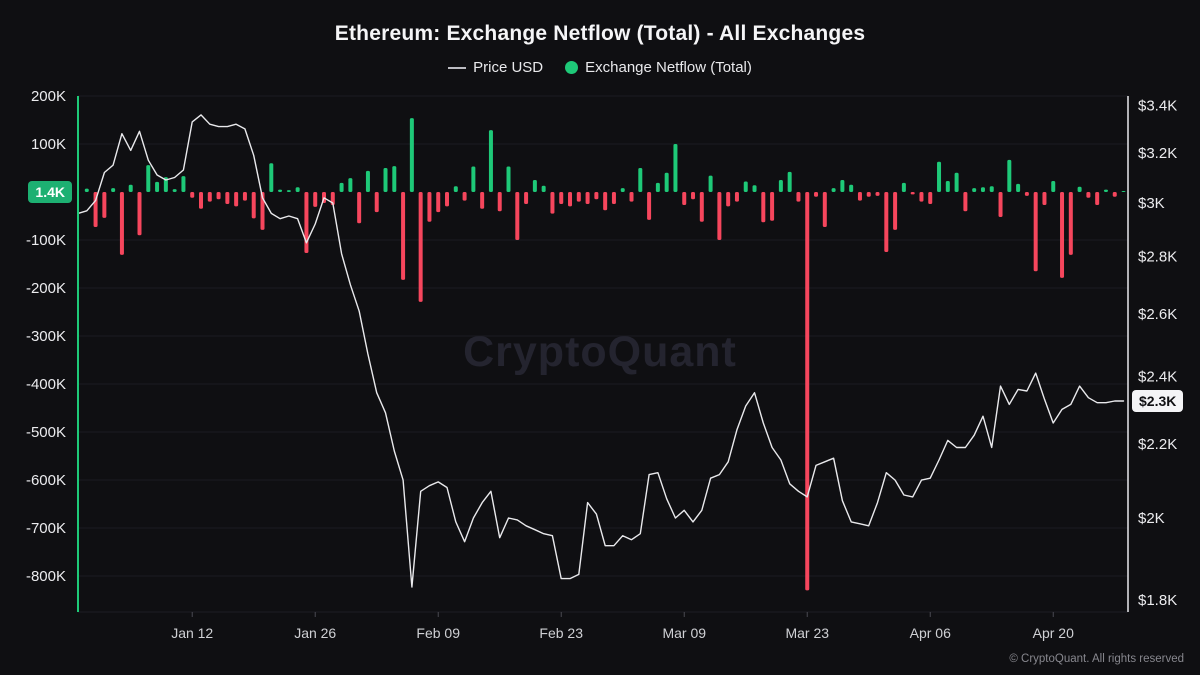  What do you see at coordinates (1053, 633) in the screenshot?
I see `x-axis-tick-label: Apr 20` at bounding box center [1053, 633].